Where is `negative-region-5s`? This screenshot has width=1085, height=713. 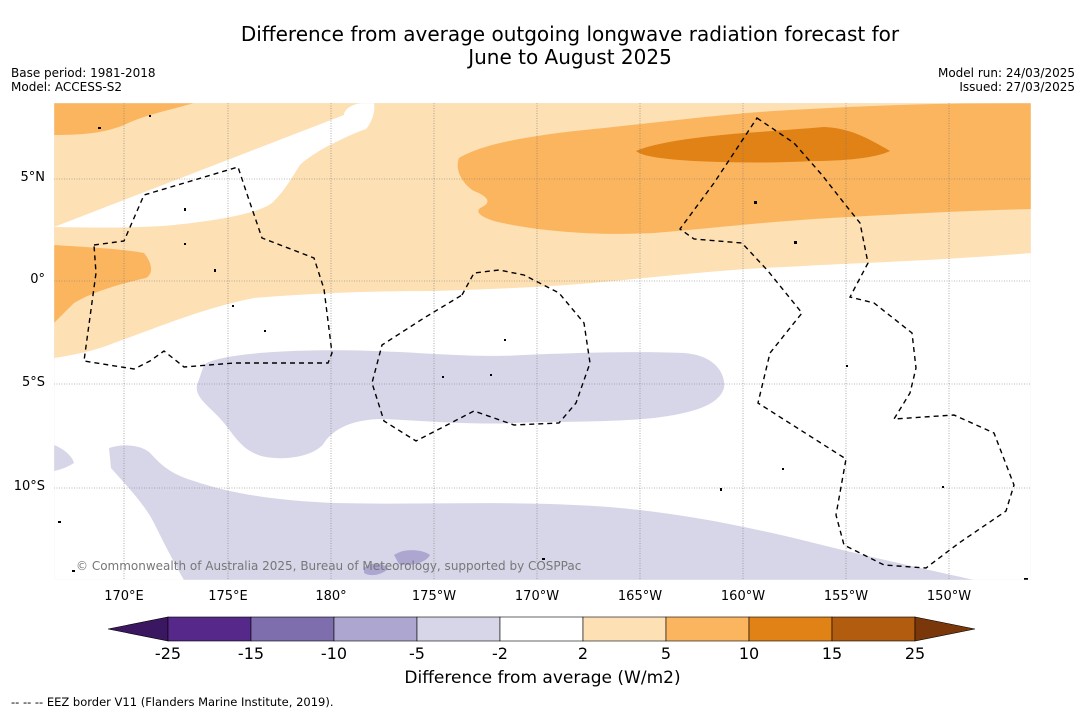
negative-region-5s is located at coordinates (460, 404).